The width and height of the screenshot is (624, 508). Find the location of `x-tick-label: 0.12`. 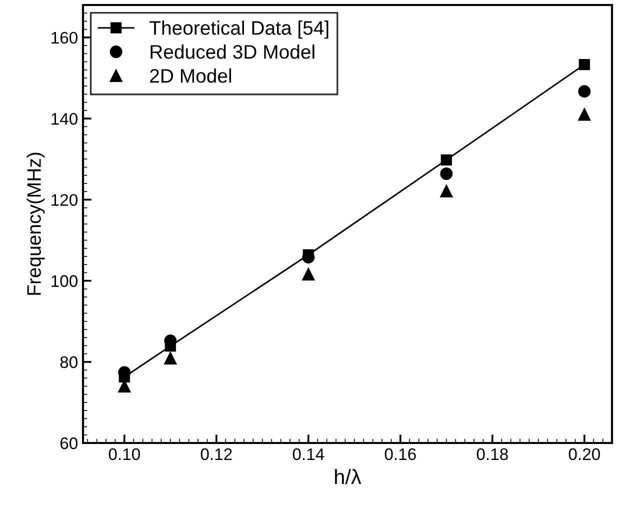

x-tick-label: 0.12 is located at coordinates (216, 454).